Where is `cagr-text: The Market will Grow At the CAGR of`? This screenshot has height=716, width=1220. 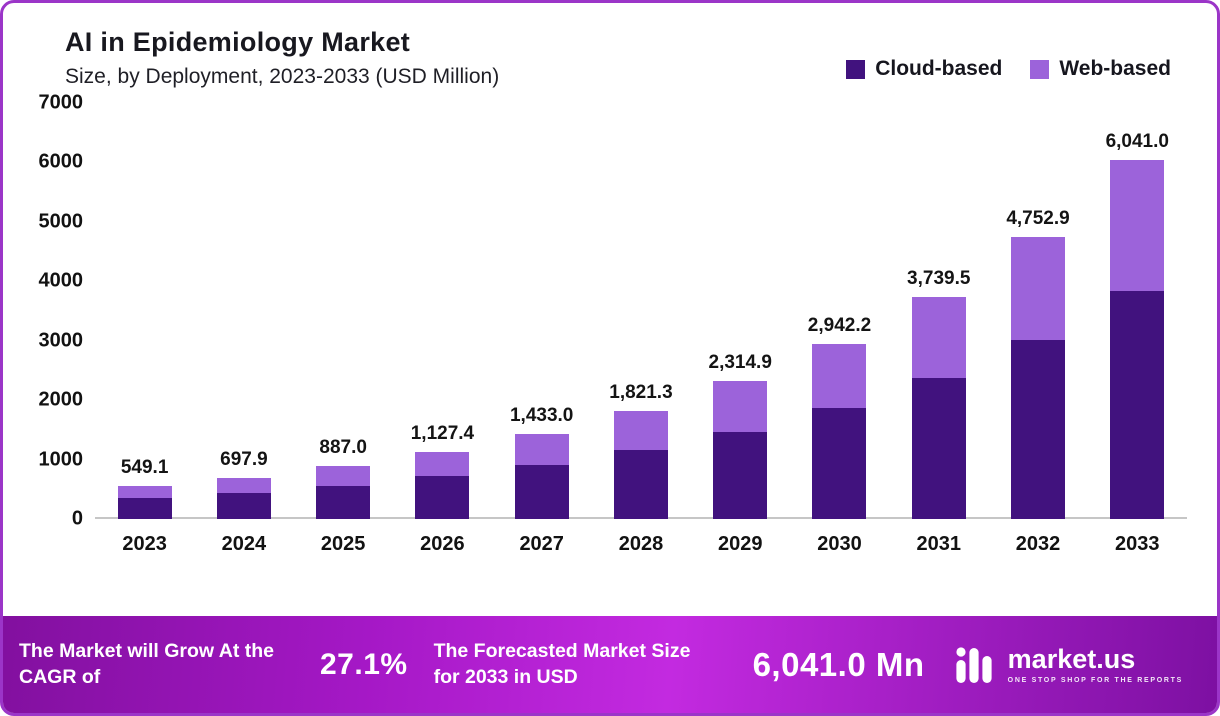 cagr-text: The Market will Grow At the CAGR of is located at coordinates (146, 663).